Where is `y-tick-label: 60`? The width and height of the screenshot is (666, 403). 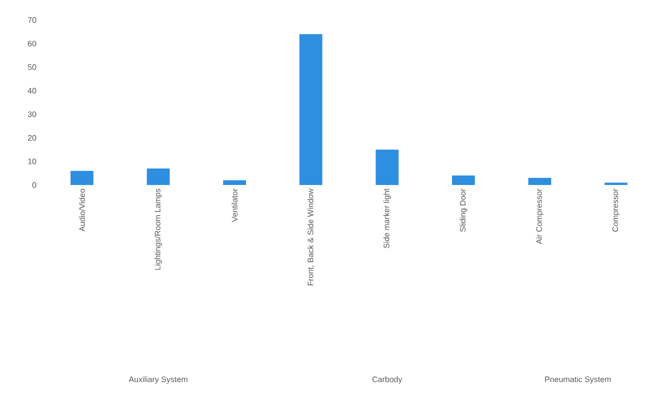 y-tick-label: 60 is located at coordinates (32, 43).